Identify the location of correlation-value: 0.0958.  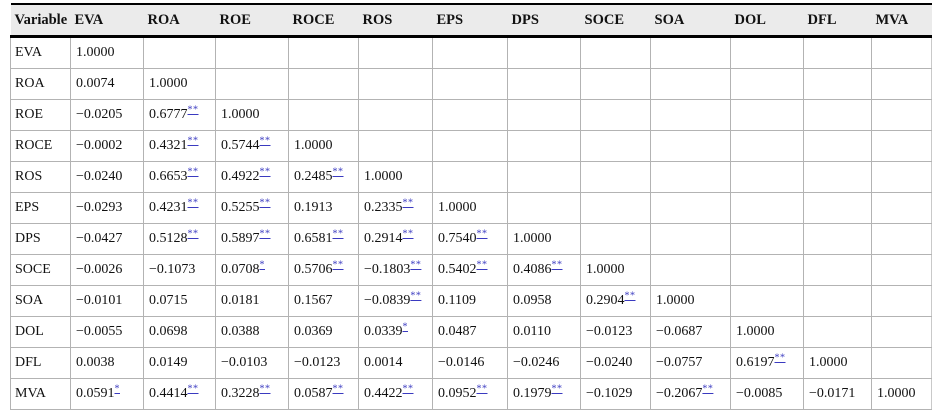
(532, 300).